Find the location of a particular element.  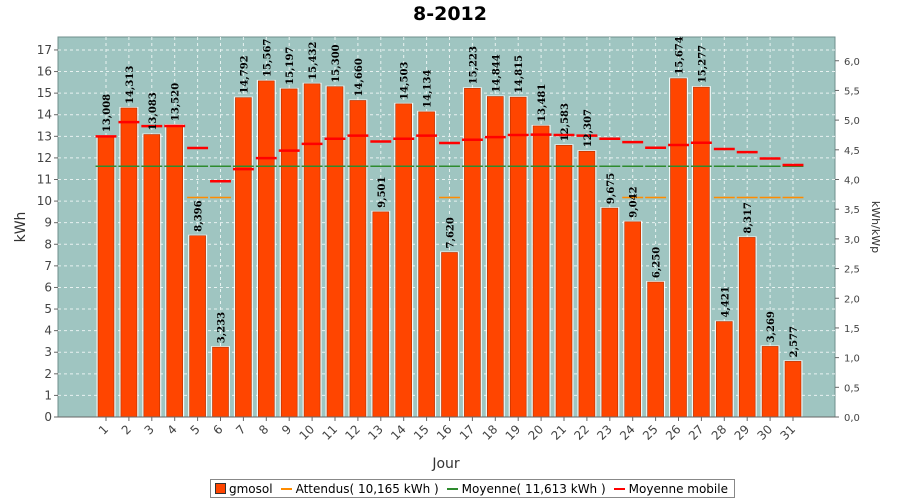

data-label-day-26: 15,674 is located at coordinates (680, 55).